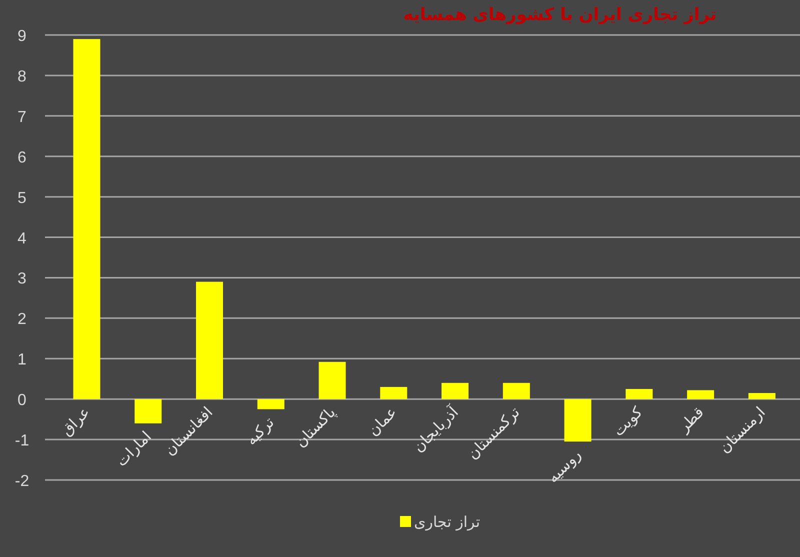  What do you see at coordinates (22, 77) in the screenshot?
I see `y-tick-label: 8` at bounding box center [22, 77].